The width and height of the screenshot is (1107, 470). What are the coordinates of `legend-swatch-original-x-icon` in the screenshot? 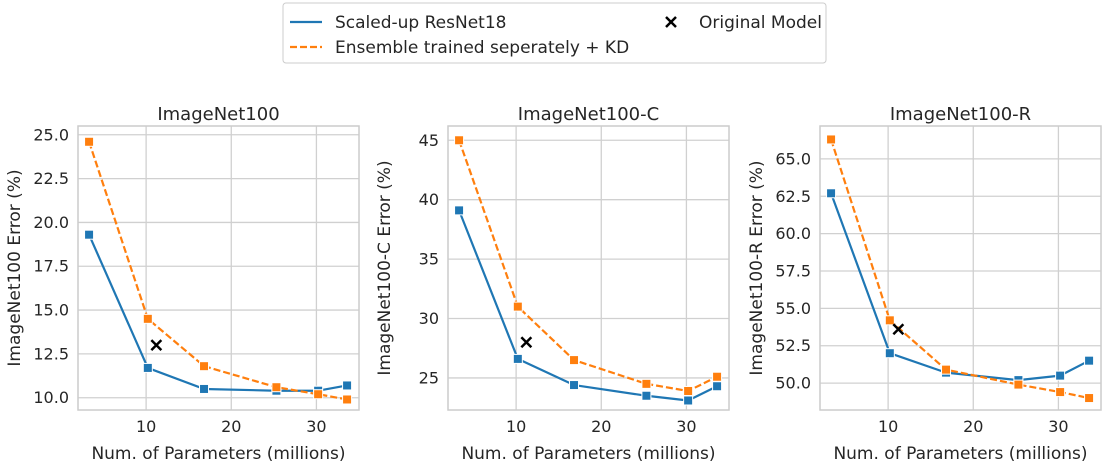 It's located at (671, 22).